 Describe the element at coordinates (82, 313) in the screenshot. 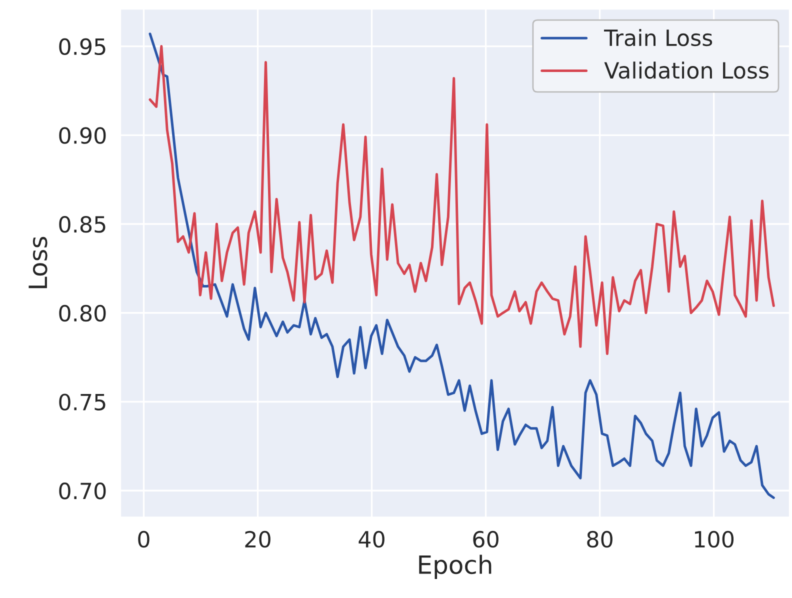

I see `y-tick-label: 0.80` at that location.